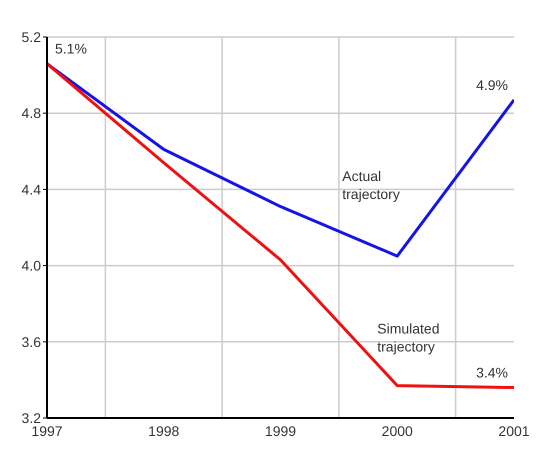  Describe the element at coordinates (164, 430) in the screenshot. I see `x-tick-label: 1998` at that location.